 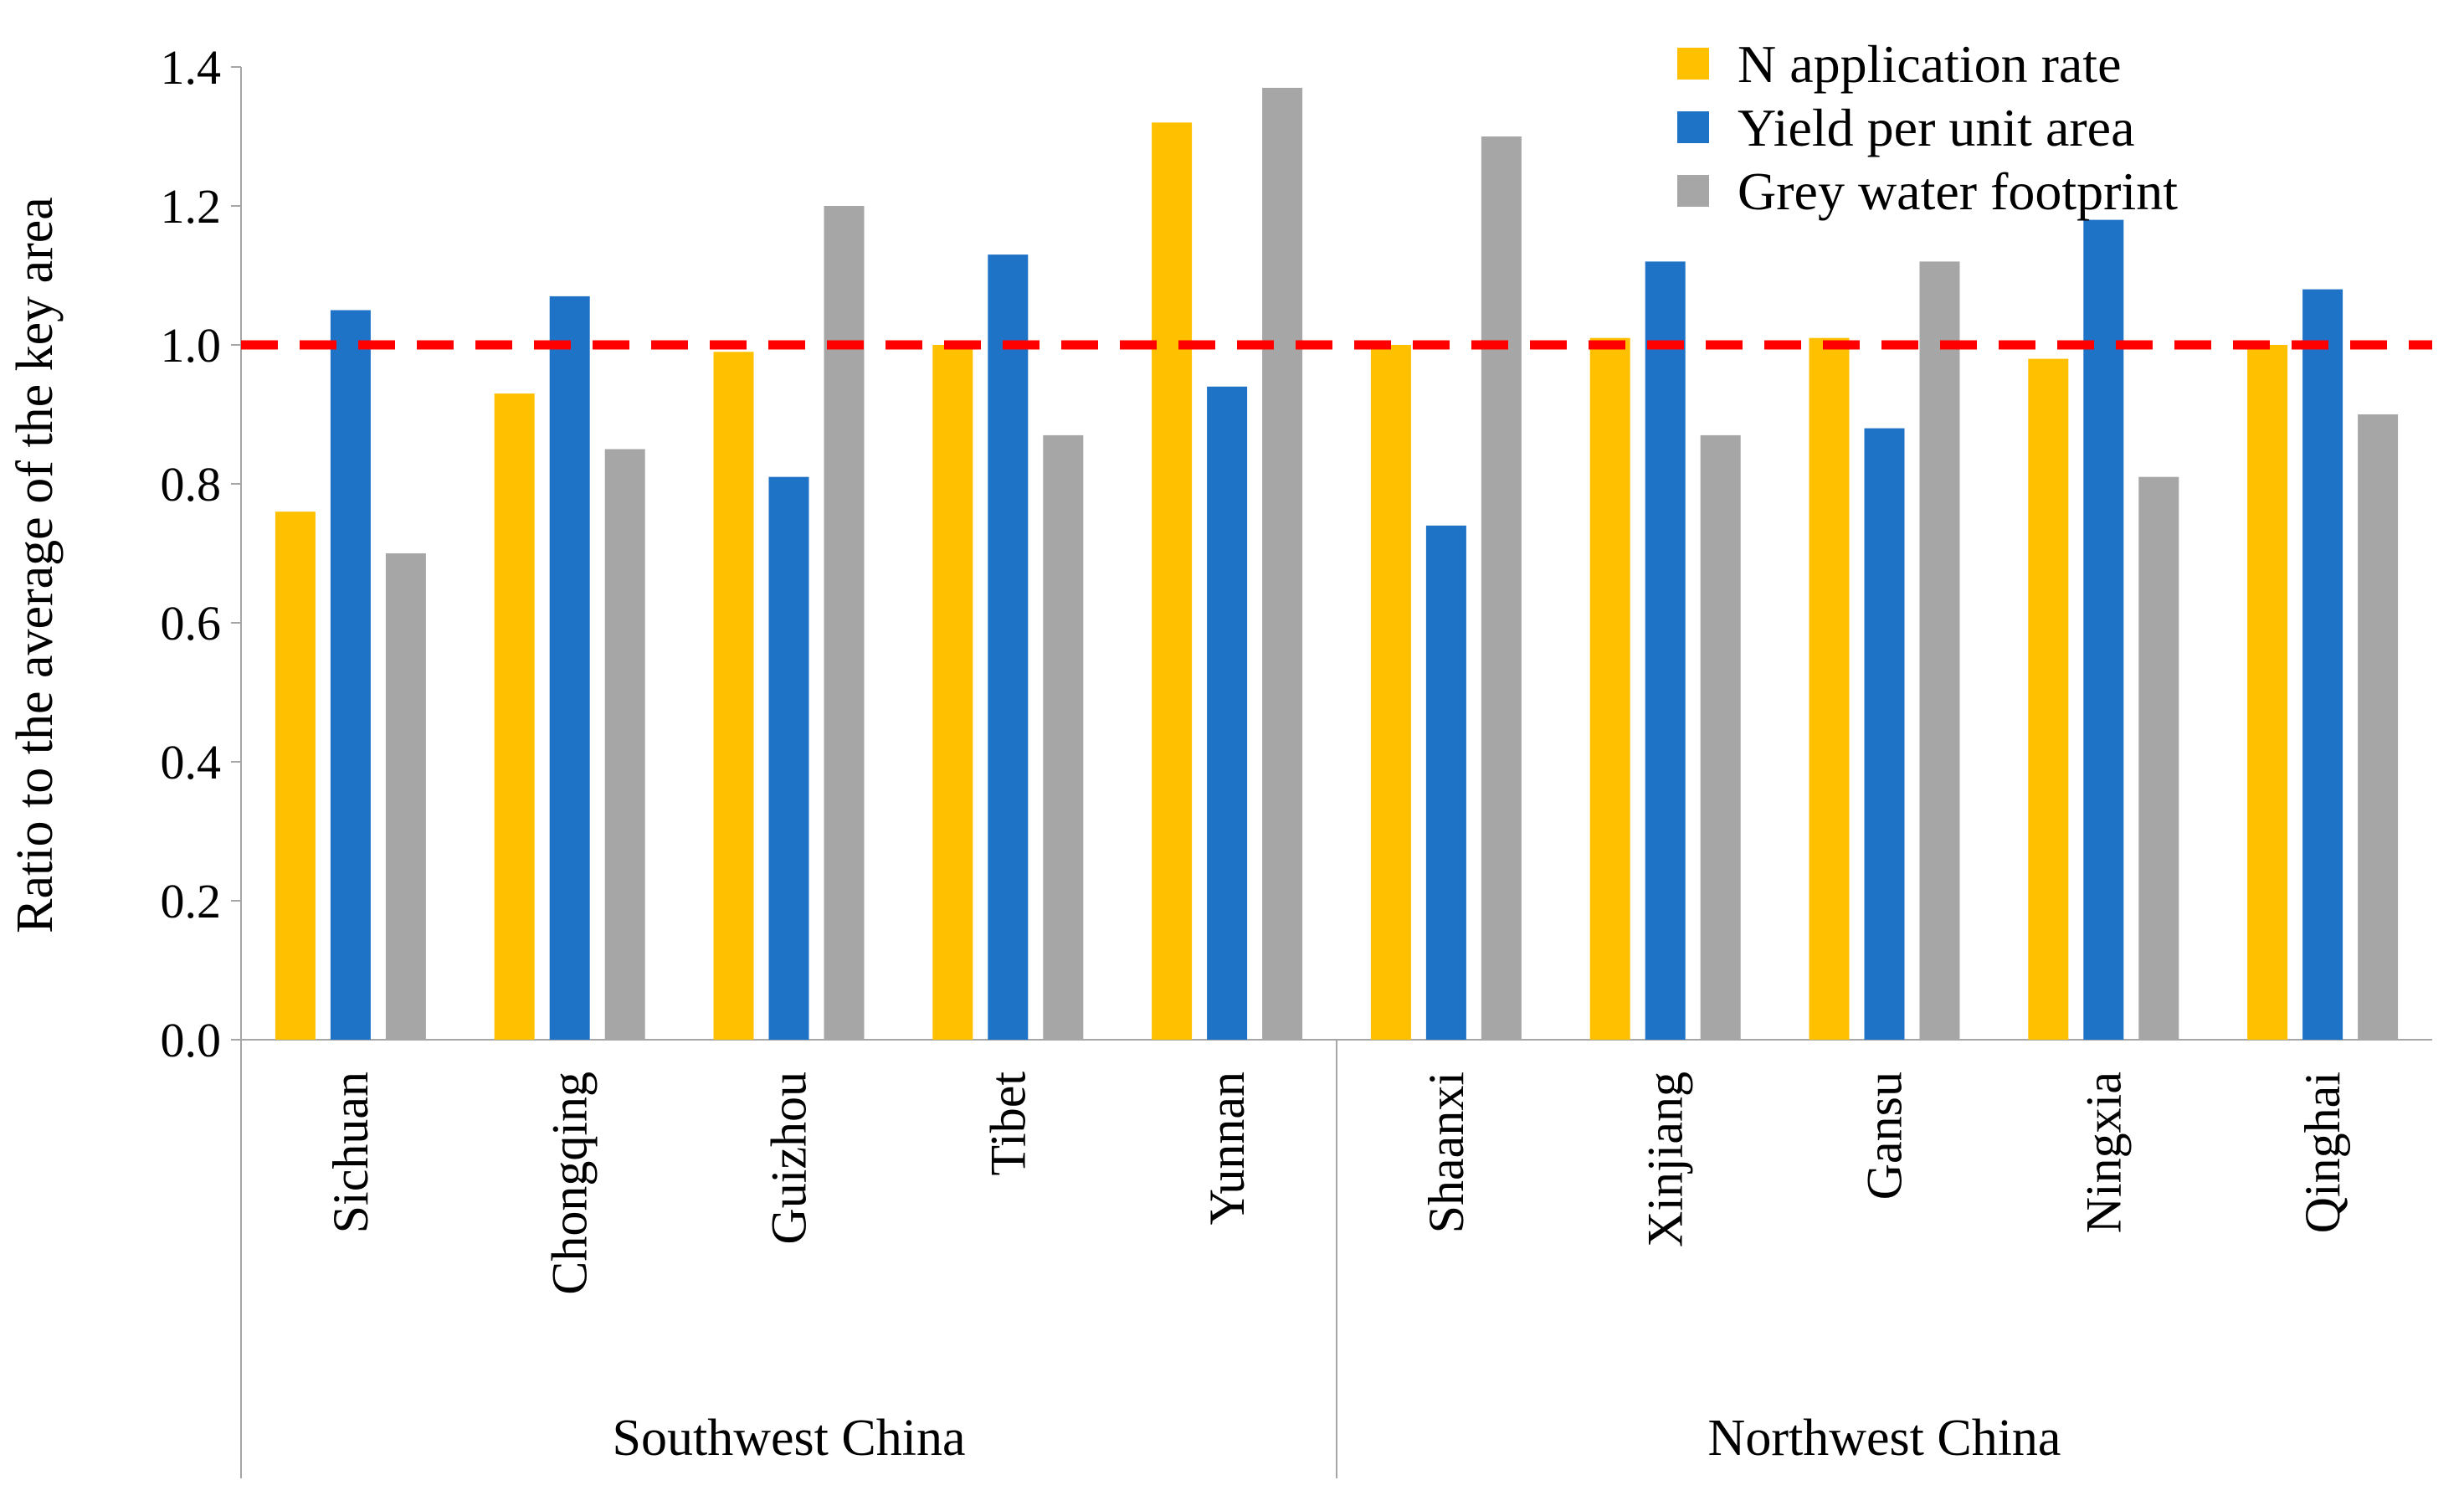 What do you see at coordinates (1008, 648) in the screenshot?
I see `bar-yield-per-unit-area-tibet` at bounding box center [1008, 648].